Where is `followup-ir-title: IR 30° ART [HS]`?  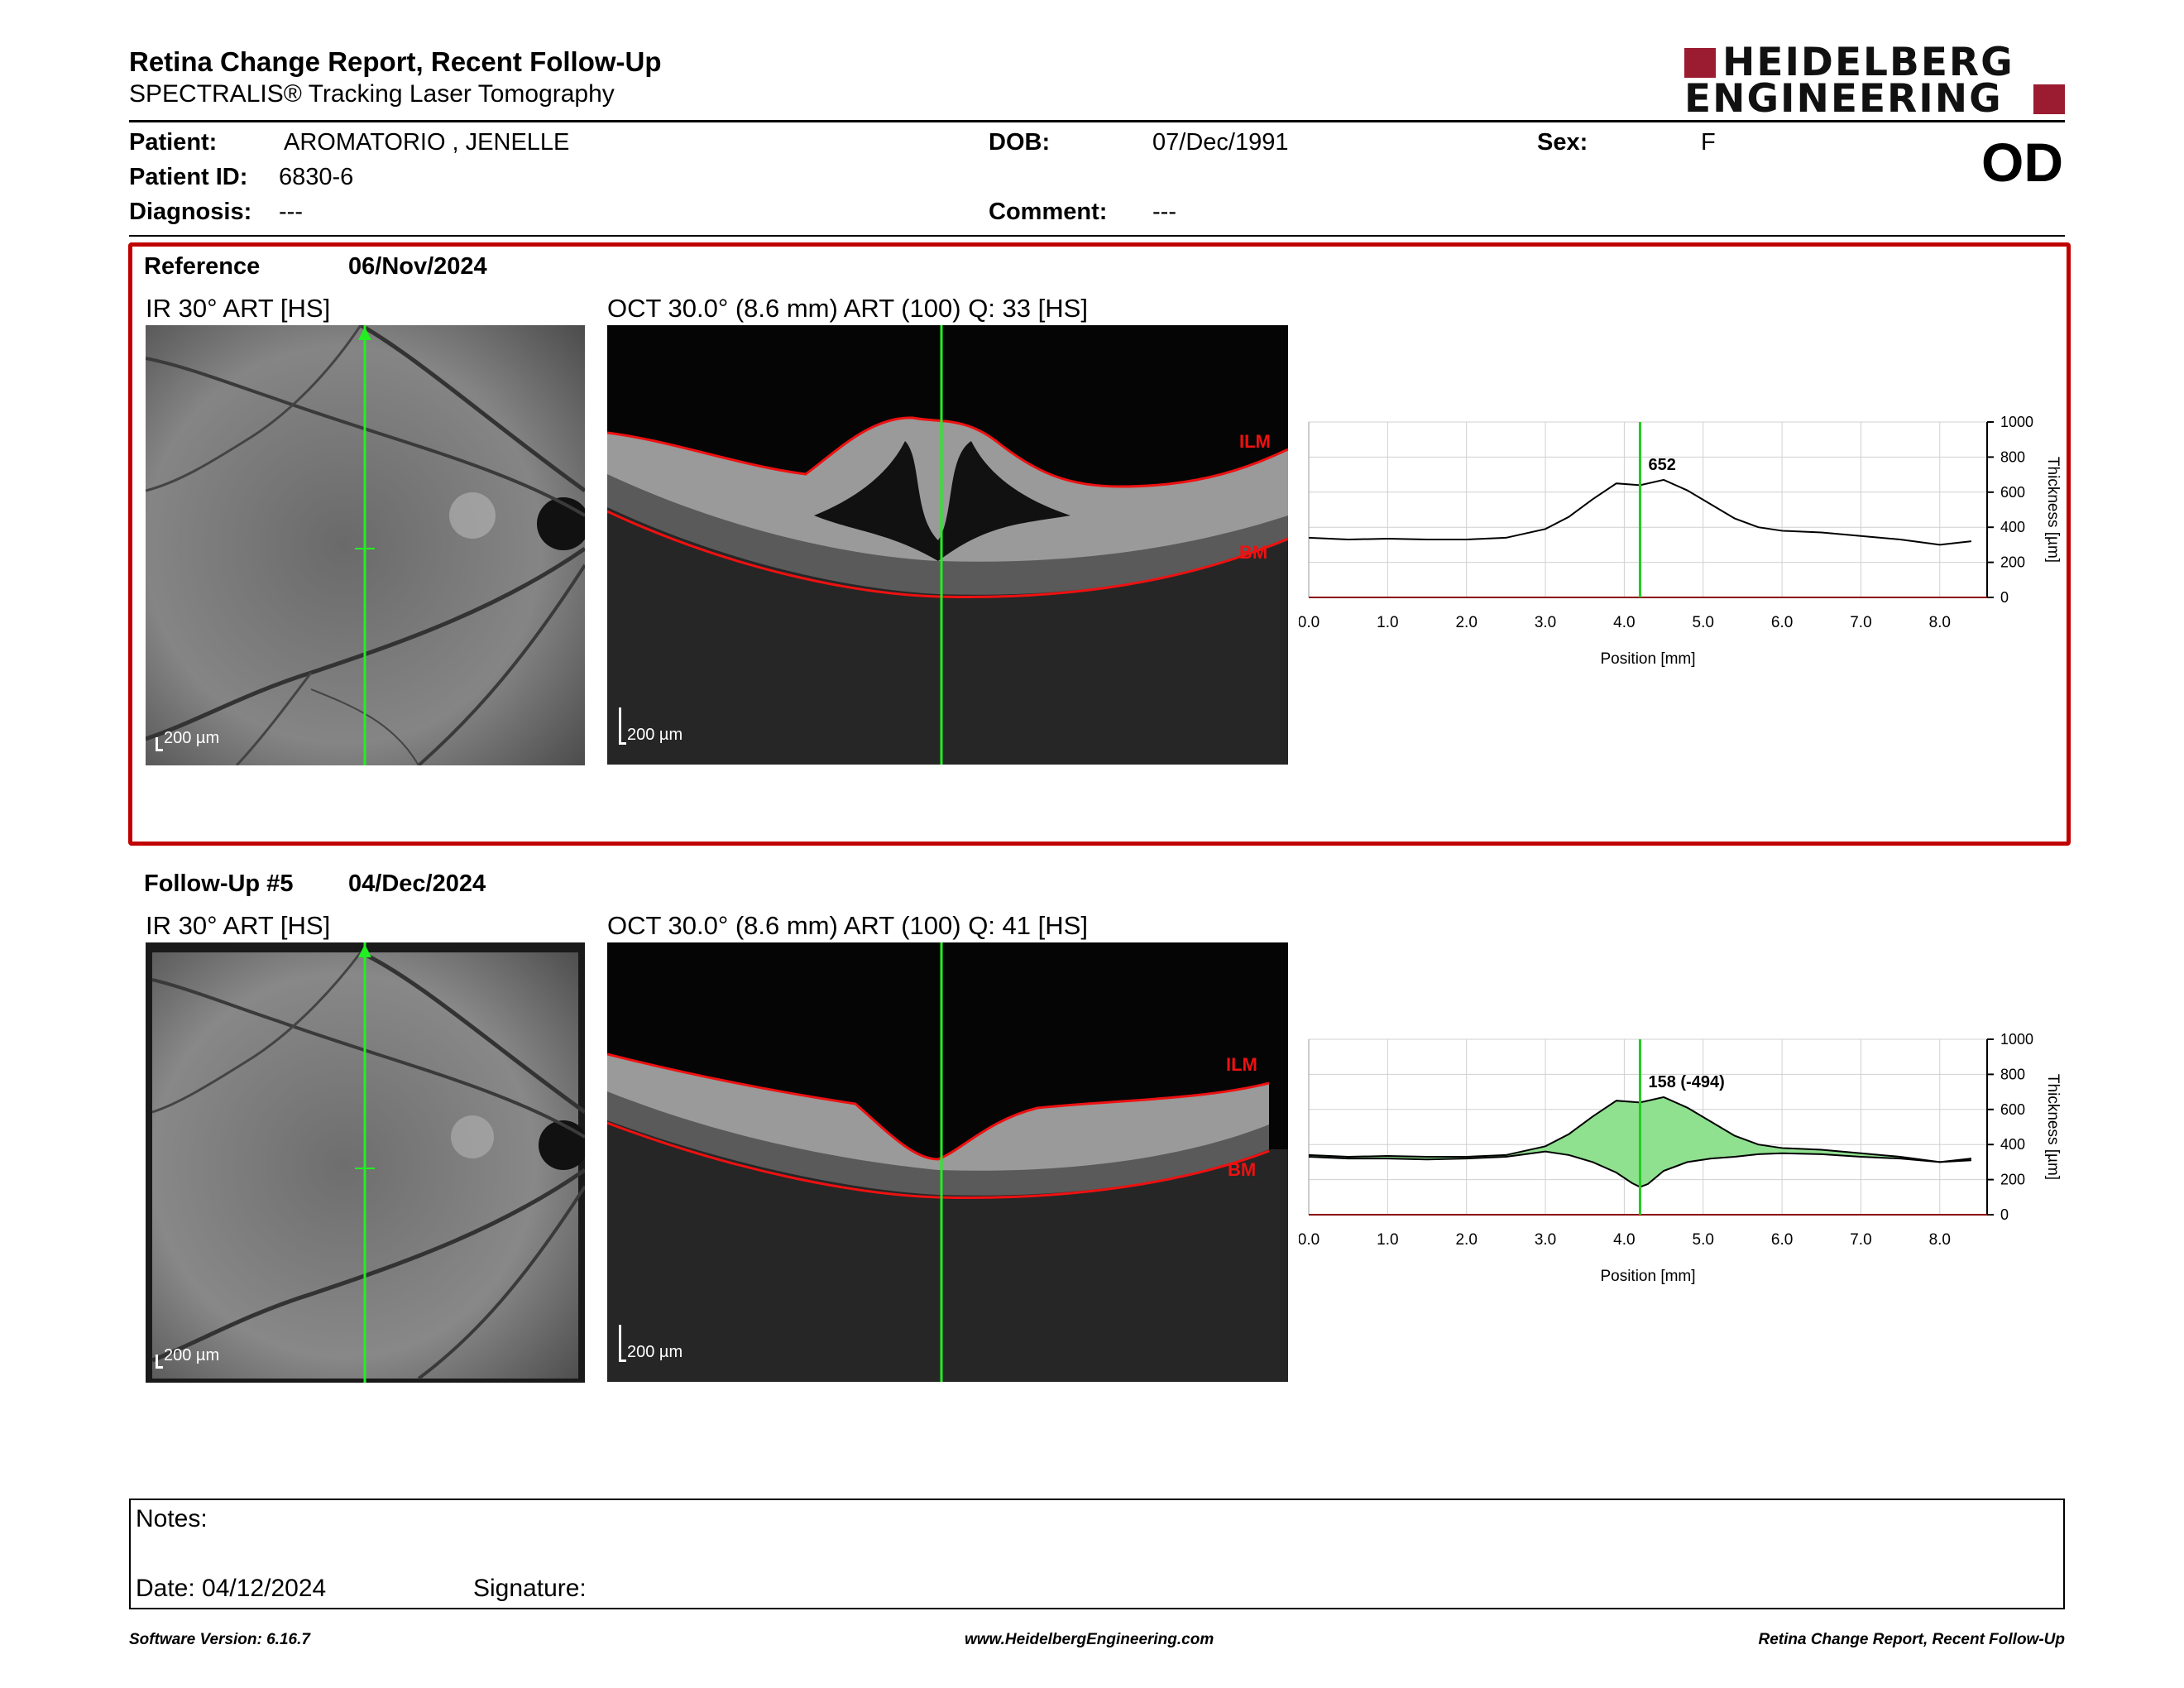 followup-ir-title: IR 30° ART [HS] is located at coordinates (238, 925).